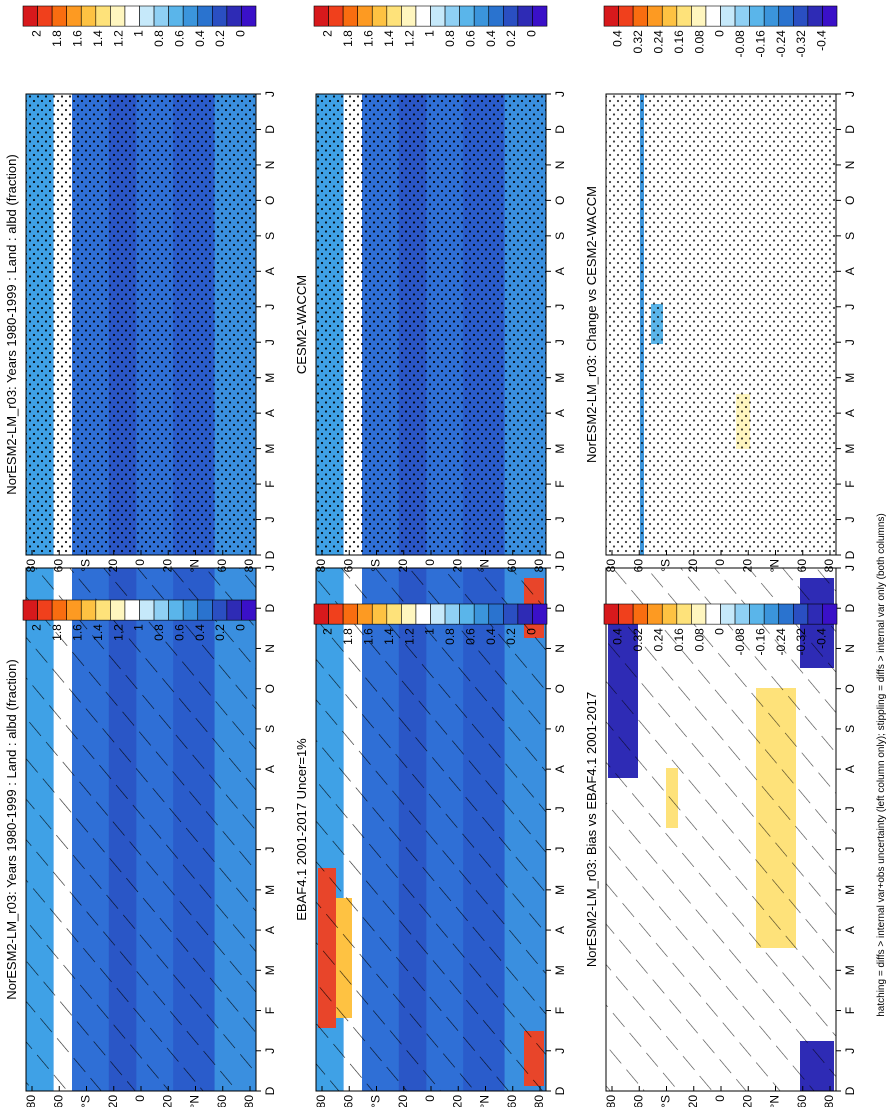 The image size is (891, 1112). Describe the element at coordinates (511, 636) in the screenshot. I see `colorbar-label: 0.2` at that location.